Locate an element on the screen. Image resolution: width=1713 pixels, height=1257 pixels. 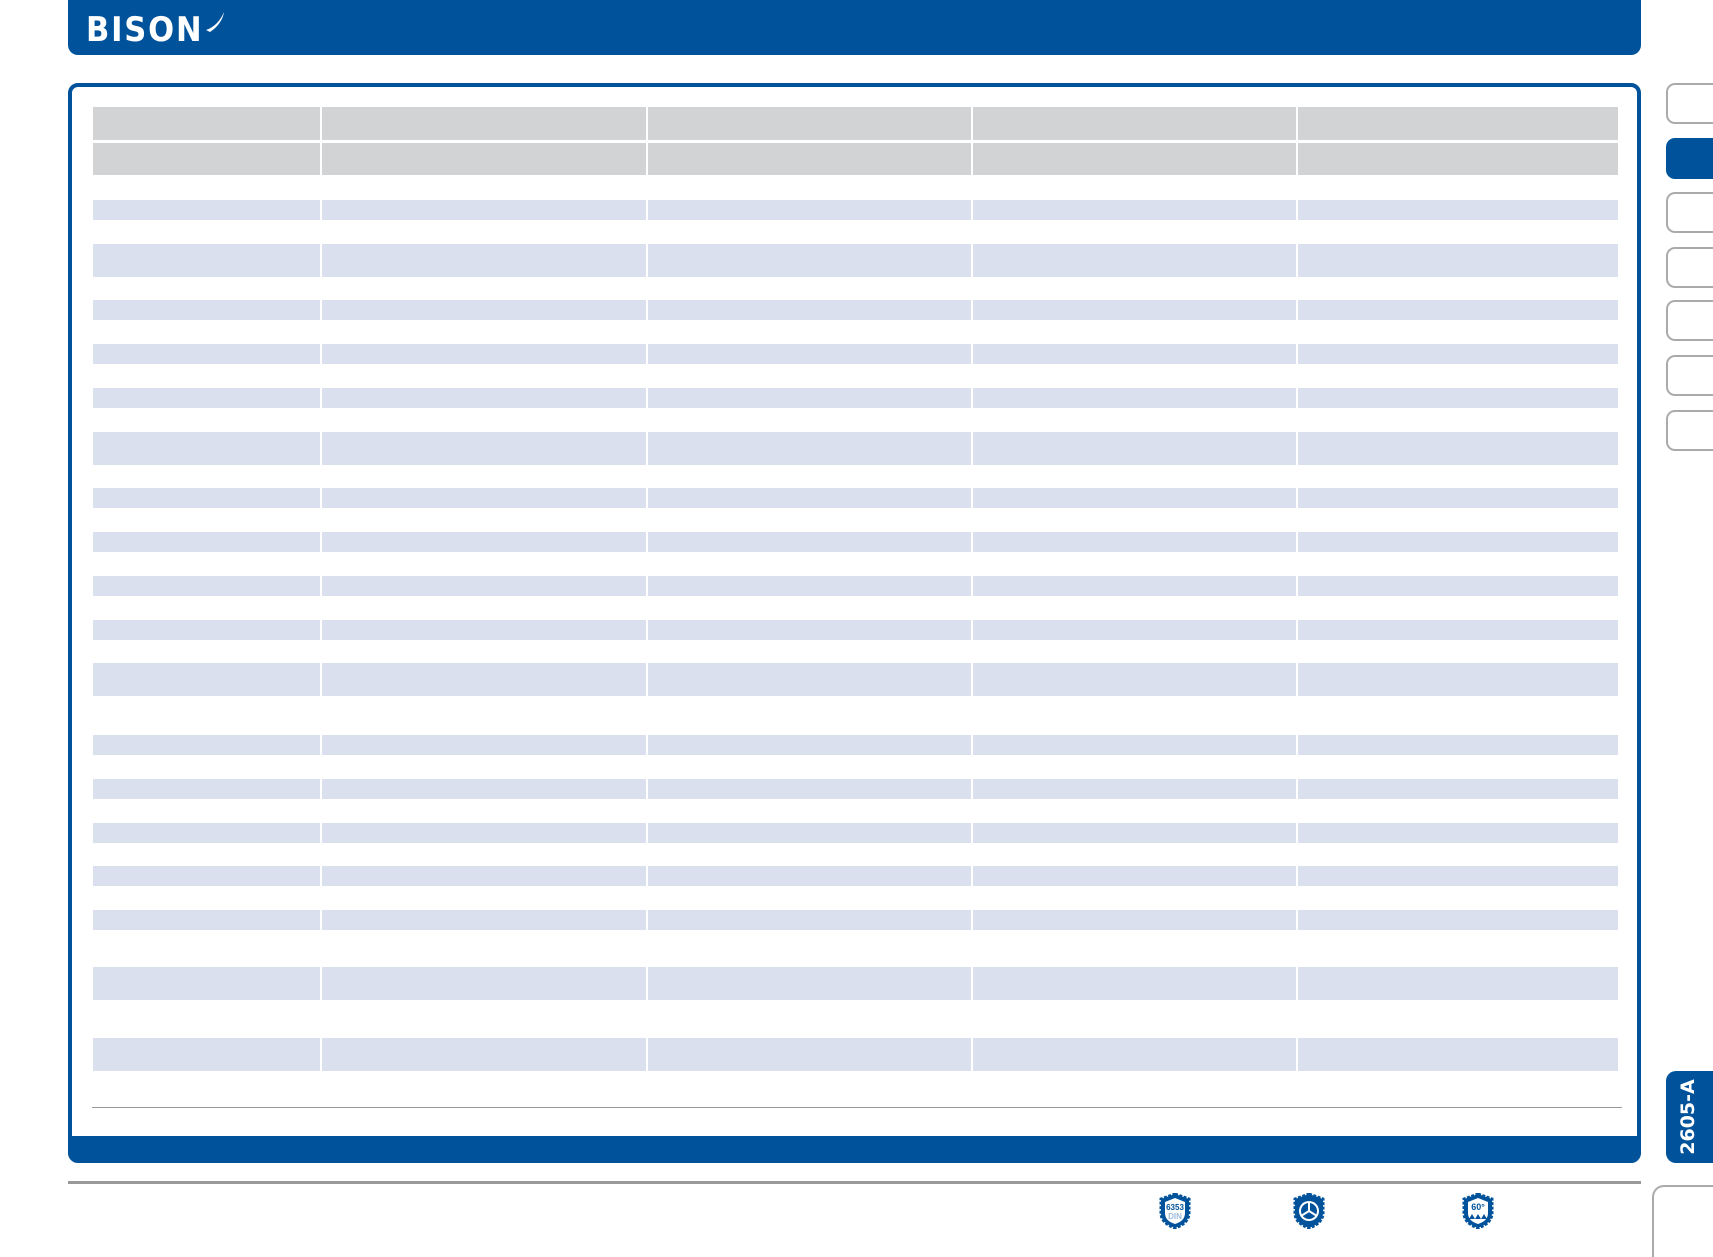
svg-text: 6353 is located at coordinates (1175, 1207).